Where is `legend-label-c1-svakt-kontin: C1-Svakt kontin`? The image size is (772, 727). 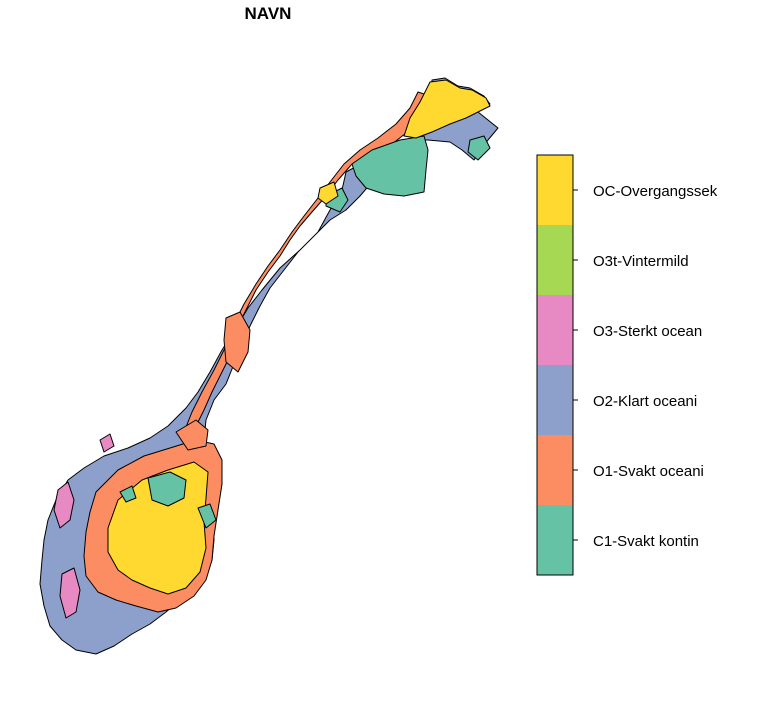
legend-label-c1-svakt-kontin: C1-Svakt kontin is located at coordinates (646, 541).